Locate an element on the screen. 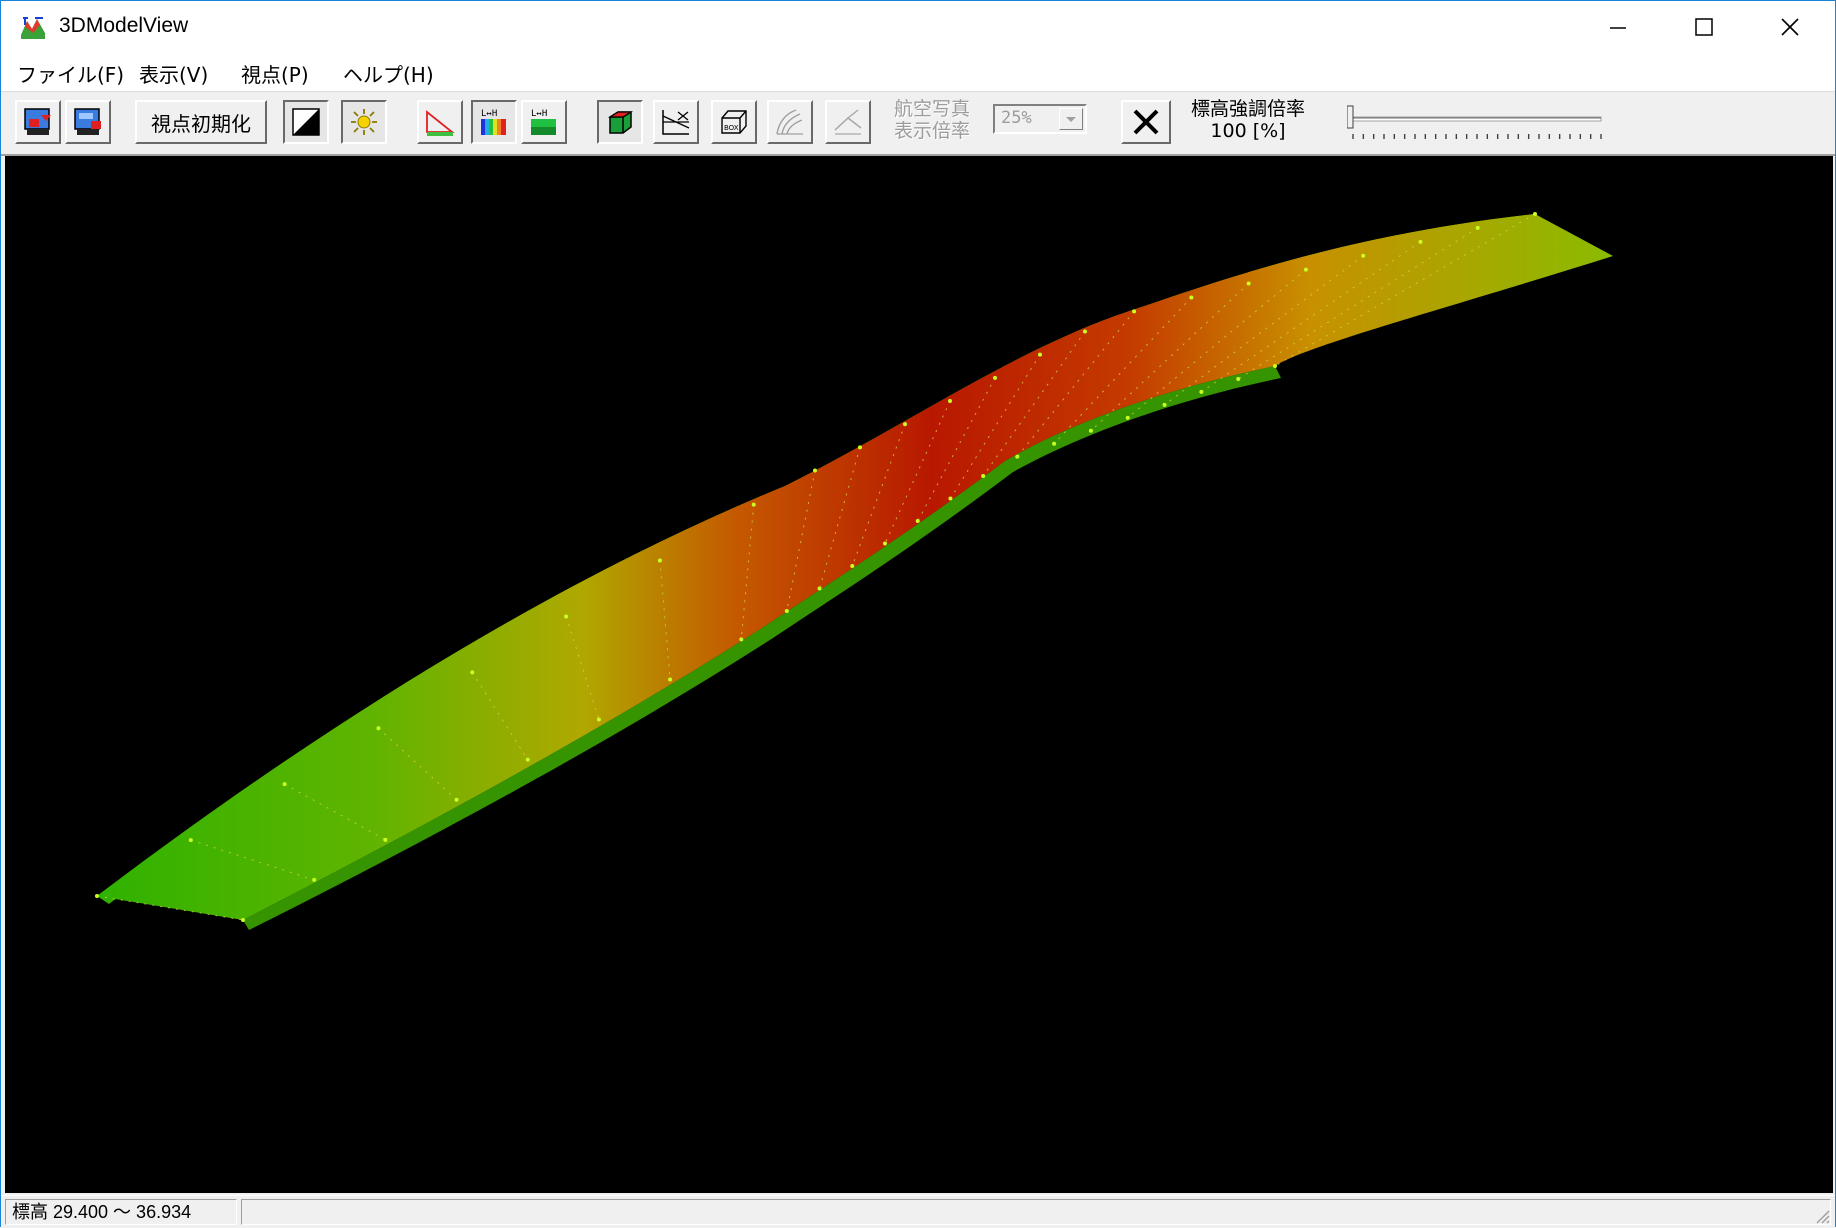 The height and width of the screenshot is (1228, 1836). slope-display-button is located at coordinates (440, 122).